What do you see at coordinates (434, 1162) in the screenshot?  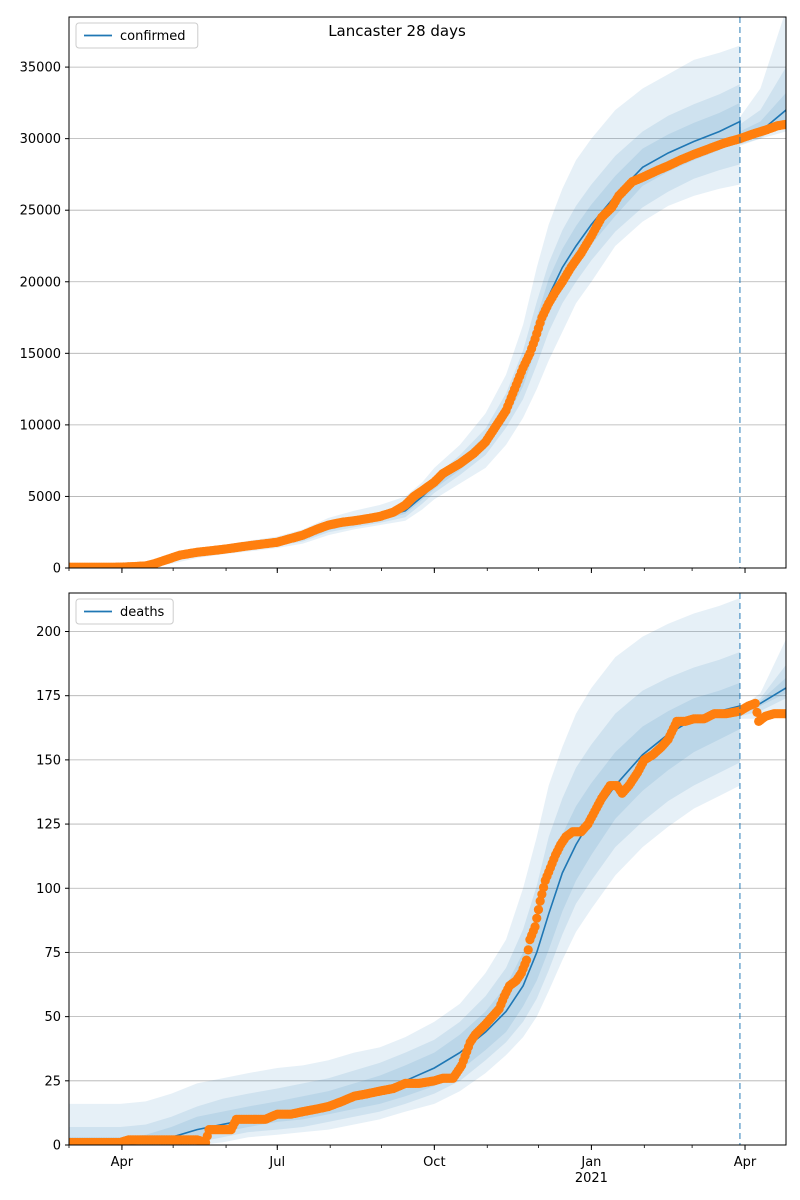 I see `x-tick-label: Oct` at bounding box center [434, 1162].